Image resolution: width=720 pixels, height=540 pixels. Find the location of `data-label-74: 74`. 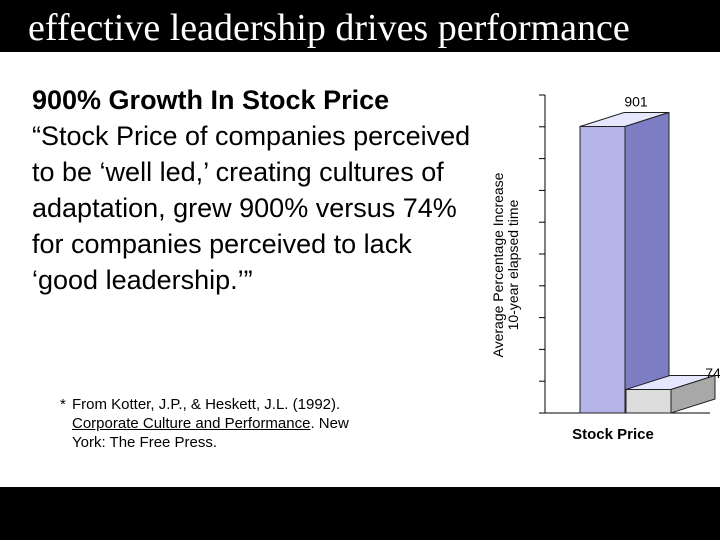

data-label-74: 74 is located at coordinates (712, 373).